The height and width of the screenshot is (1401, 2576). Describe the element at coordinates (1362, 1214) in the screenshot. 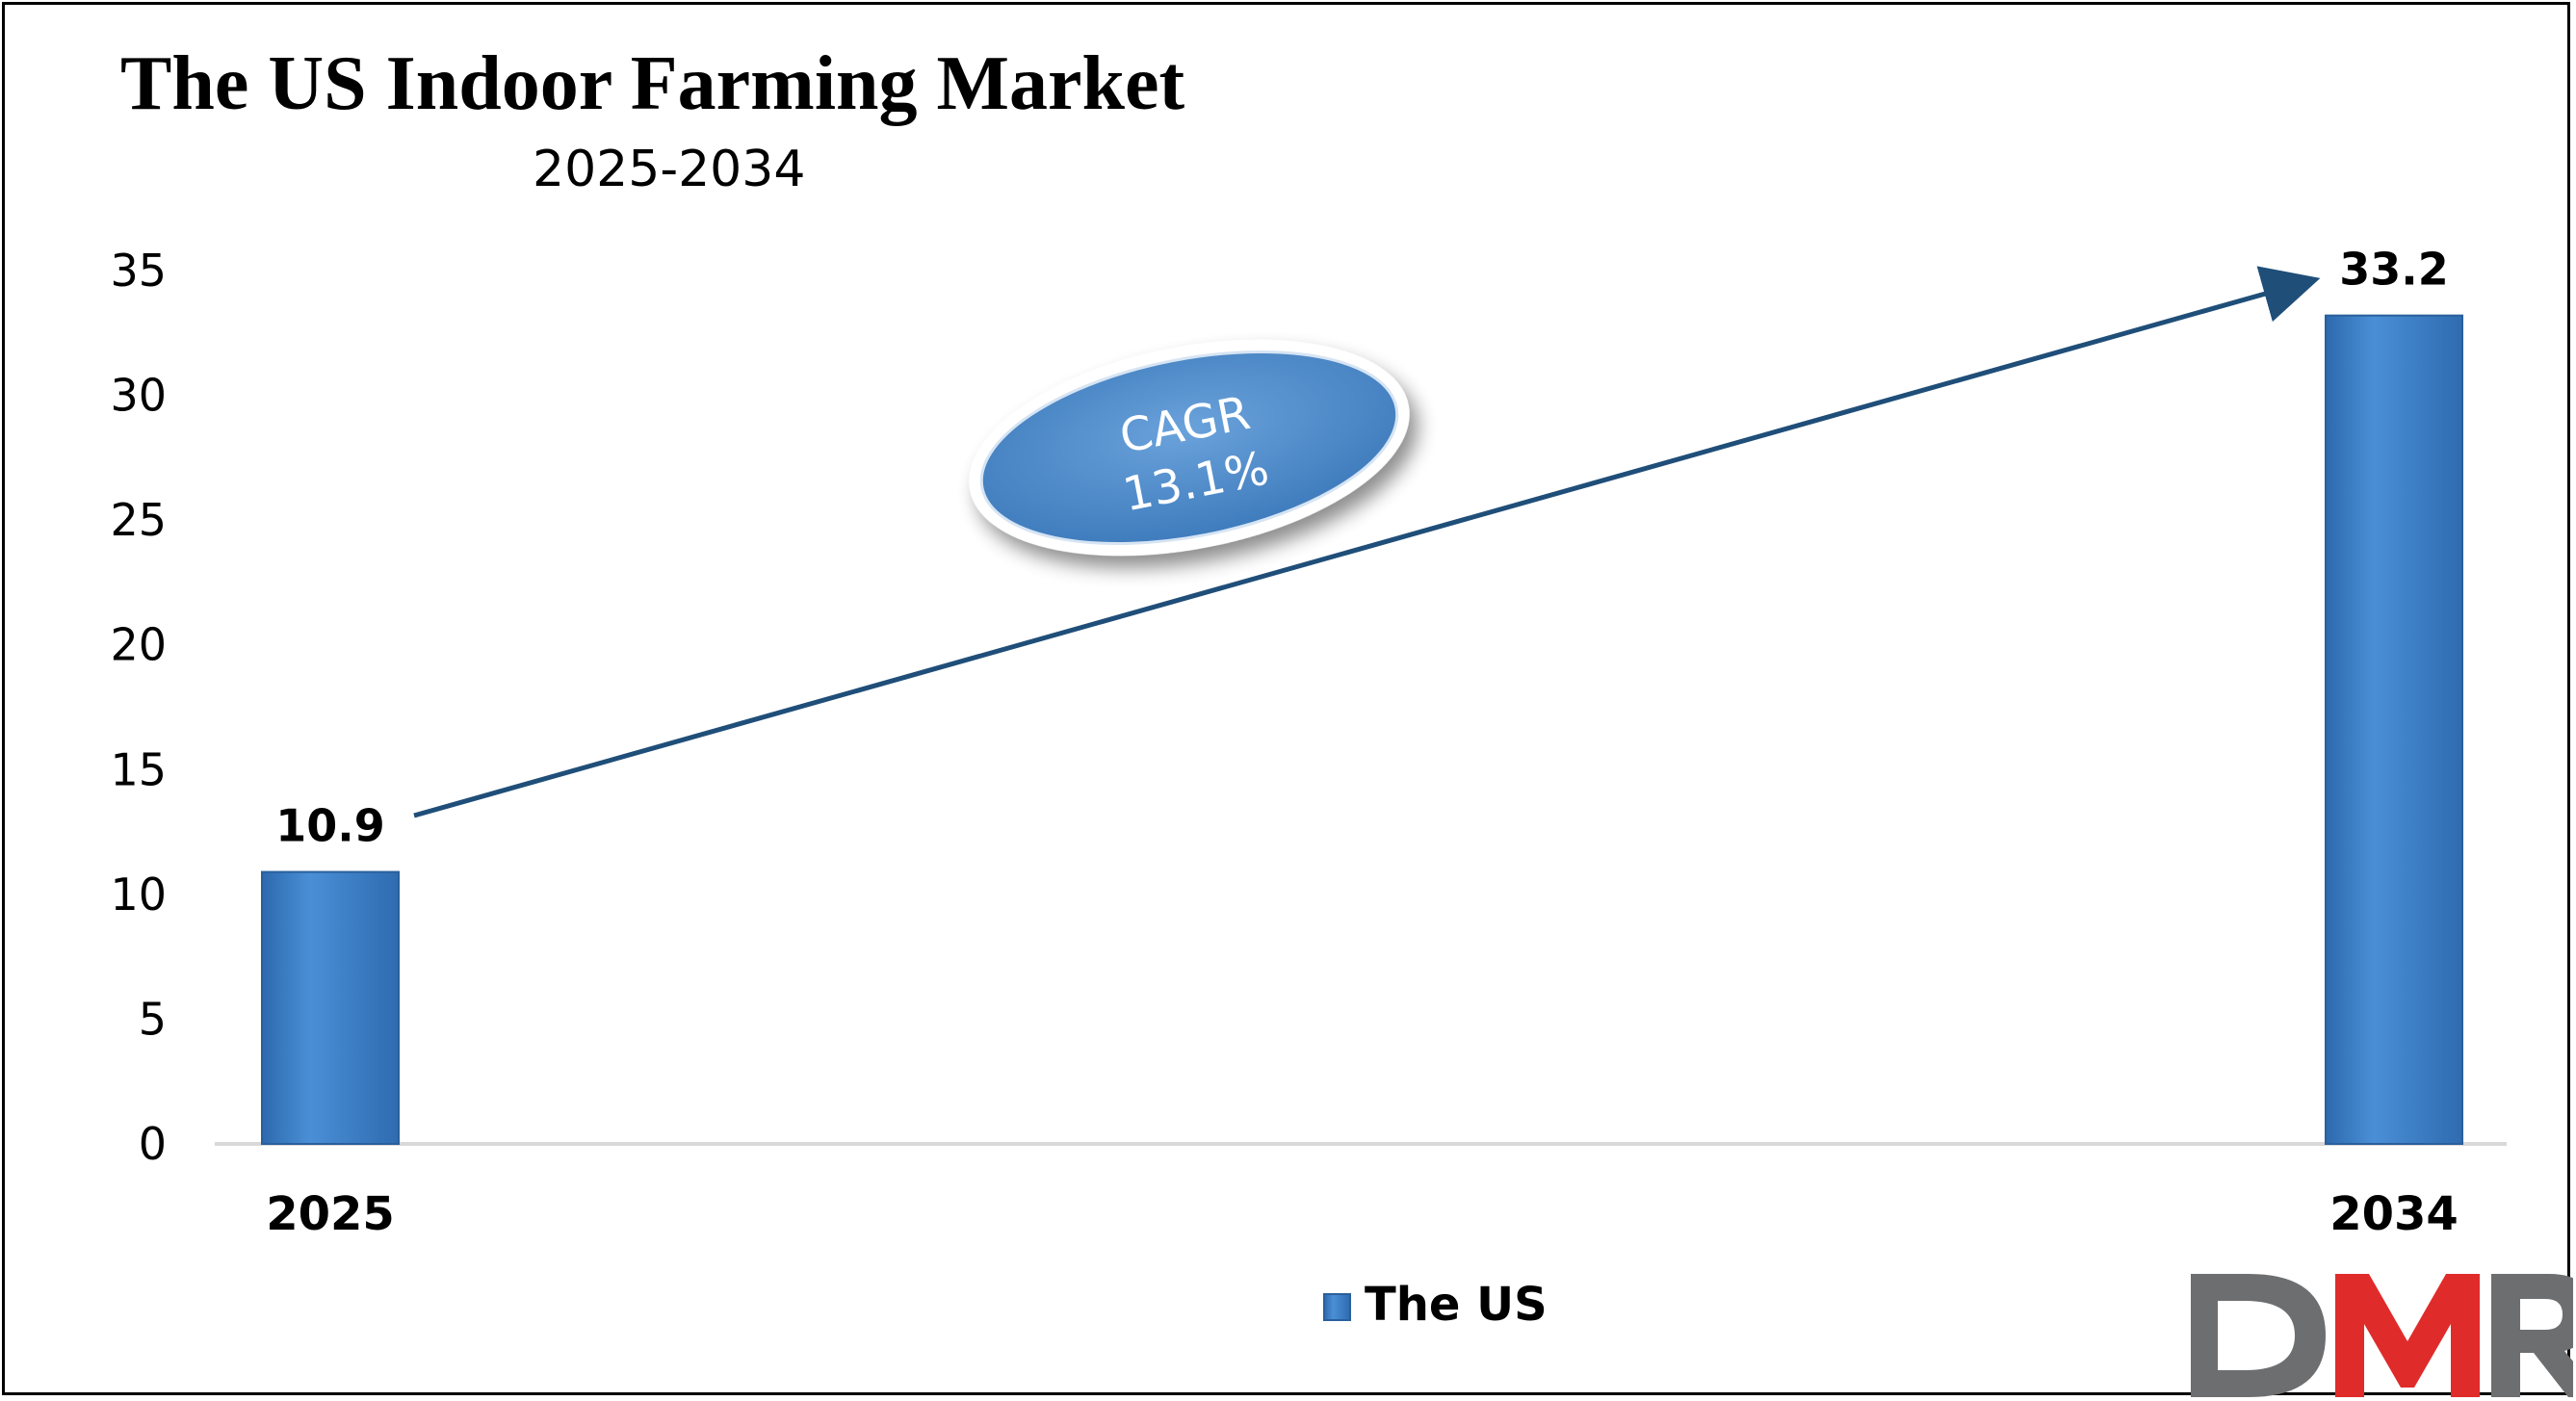

I see `x-axis: 2025 2034` at that location.